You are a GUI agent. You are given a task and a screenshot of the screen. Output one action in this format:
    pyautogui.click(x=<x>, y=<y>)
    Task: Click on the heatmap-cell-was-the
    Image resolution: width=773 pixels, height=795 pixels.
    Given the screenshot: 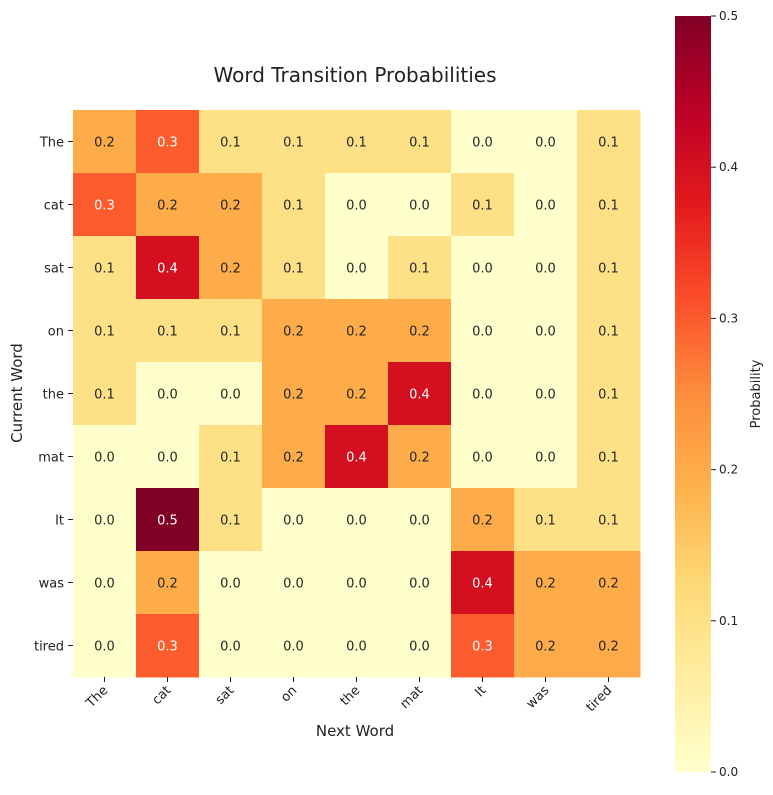 What is the action you would take?
    pyautogui.click(x=357, y=583)
    